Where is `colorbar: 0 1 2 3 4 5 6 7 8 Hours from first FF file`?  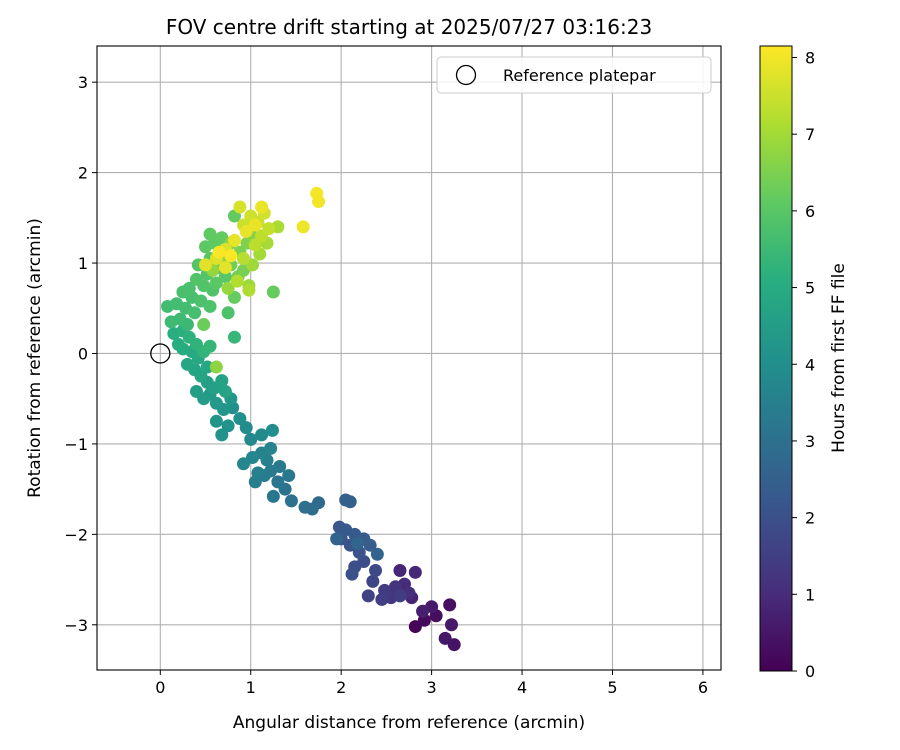
colorbar: 0 1 2 3 4 5 6 7 8 Hours from first FF file is located at coordinates (804, 363).